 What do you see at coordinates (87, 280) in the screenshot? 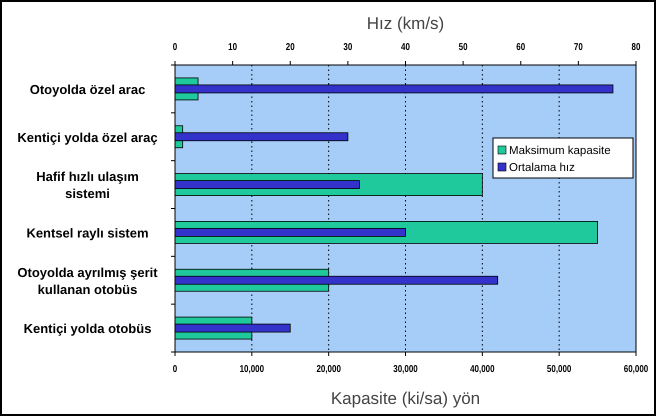
I see `y-tick-label: Otoyolda ayrılmış şerit kullanan otobüs` at bounding box center [87, 280].